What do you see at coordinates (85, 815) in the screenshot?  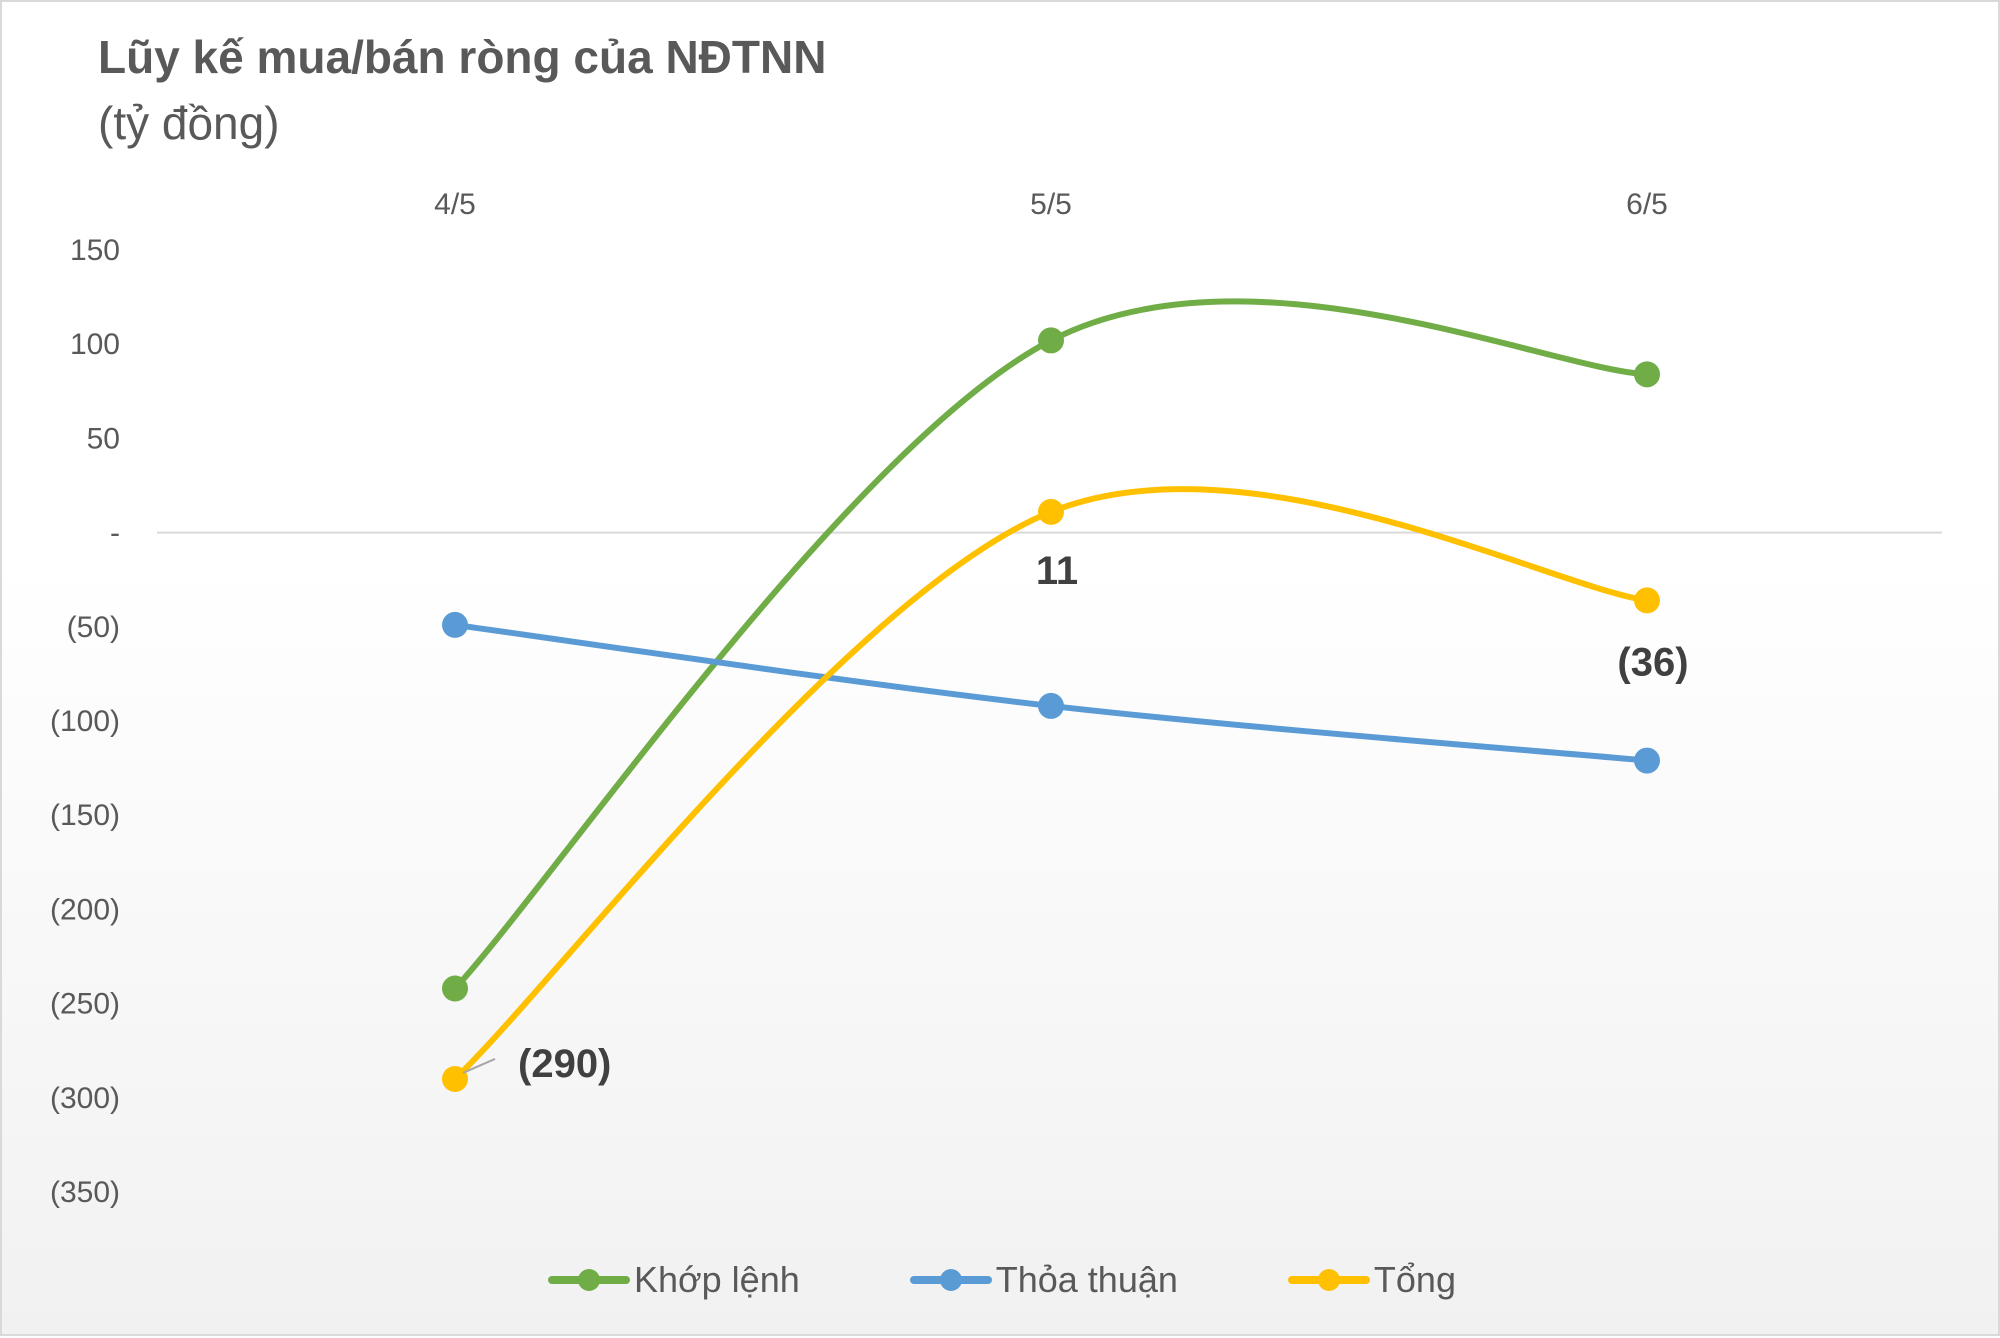 I see `y-tick-label: (150)` at bounding box center [85, 815].